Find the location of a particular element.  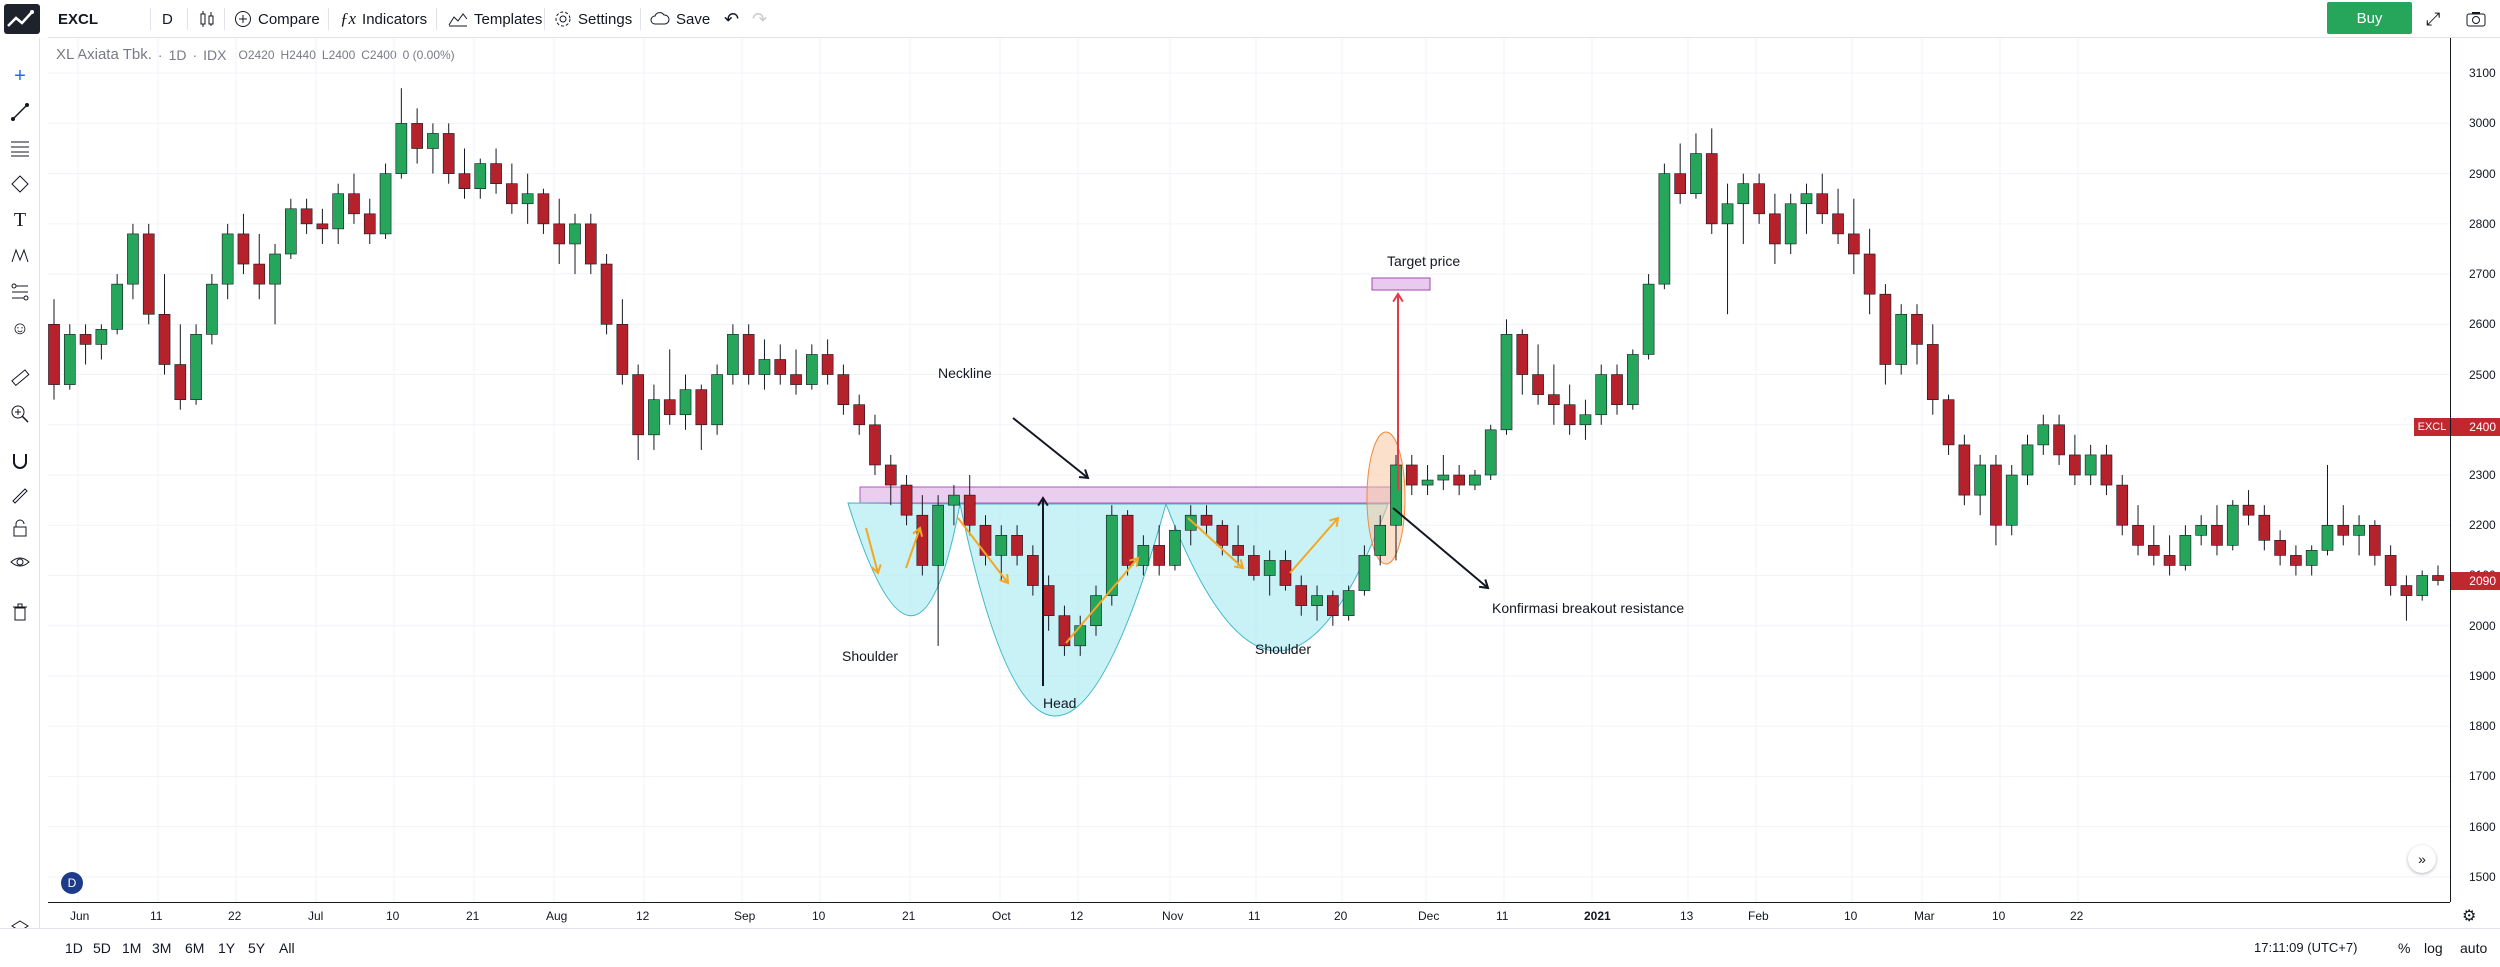

head-label: Head is located at coordinates (1060, 703).